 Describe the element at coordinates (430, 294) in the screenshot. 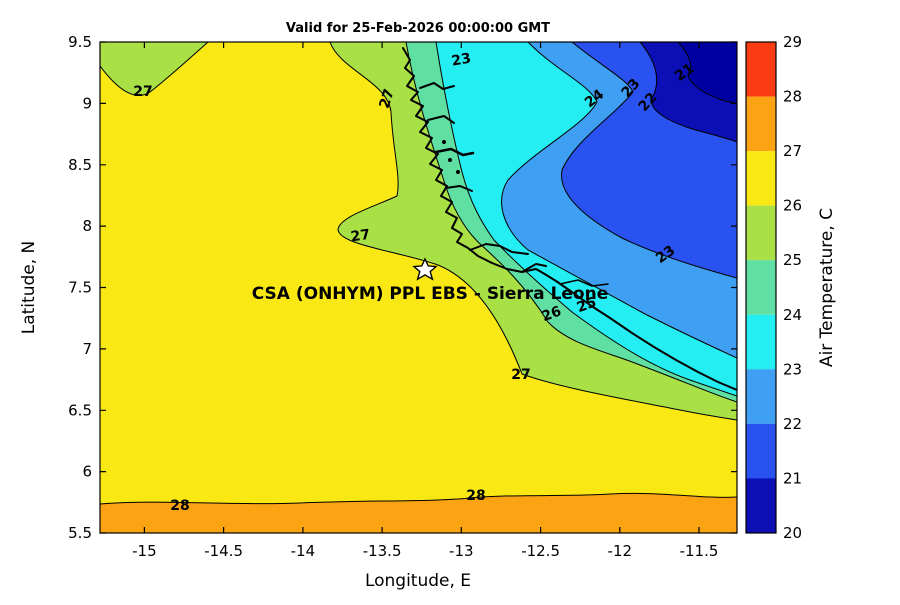

I see `site-annotation: CSA (ONHYM) PPL EBS - Sierra Leone` at that location.